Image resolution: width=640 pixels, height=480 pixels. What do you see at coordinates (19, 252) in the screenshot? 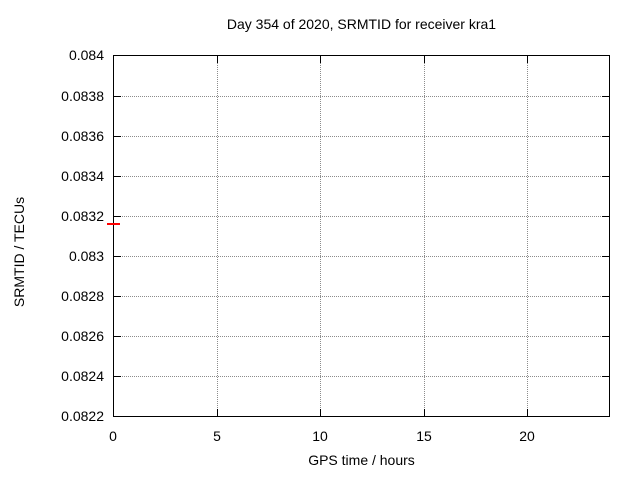
I see `y-axis-title-text: SRMTID / TECUs` at bounding box center [19, 252].